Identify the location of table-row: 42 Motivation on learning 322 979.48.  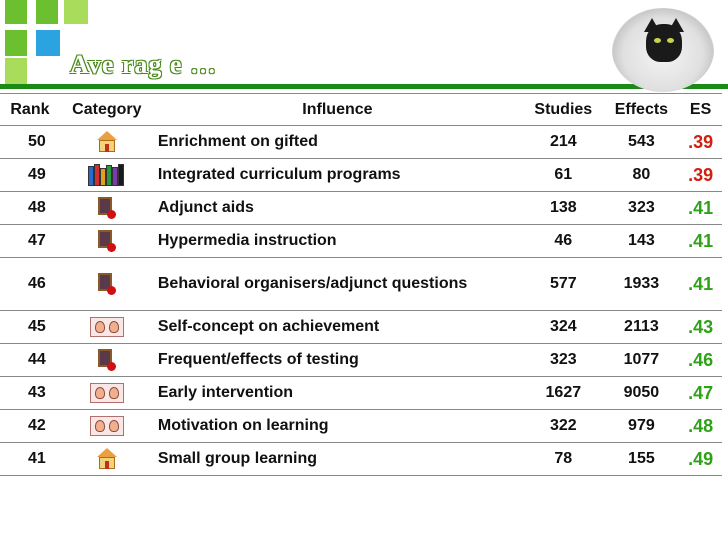
(361, 426).